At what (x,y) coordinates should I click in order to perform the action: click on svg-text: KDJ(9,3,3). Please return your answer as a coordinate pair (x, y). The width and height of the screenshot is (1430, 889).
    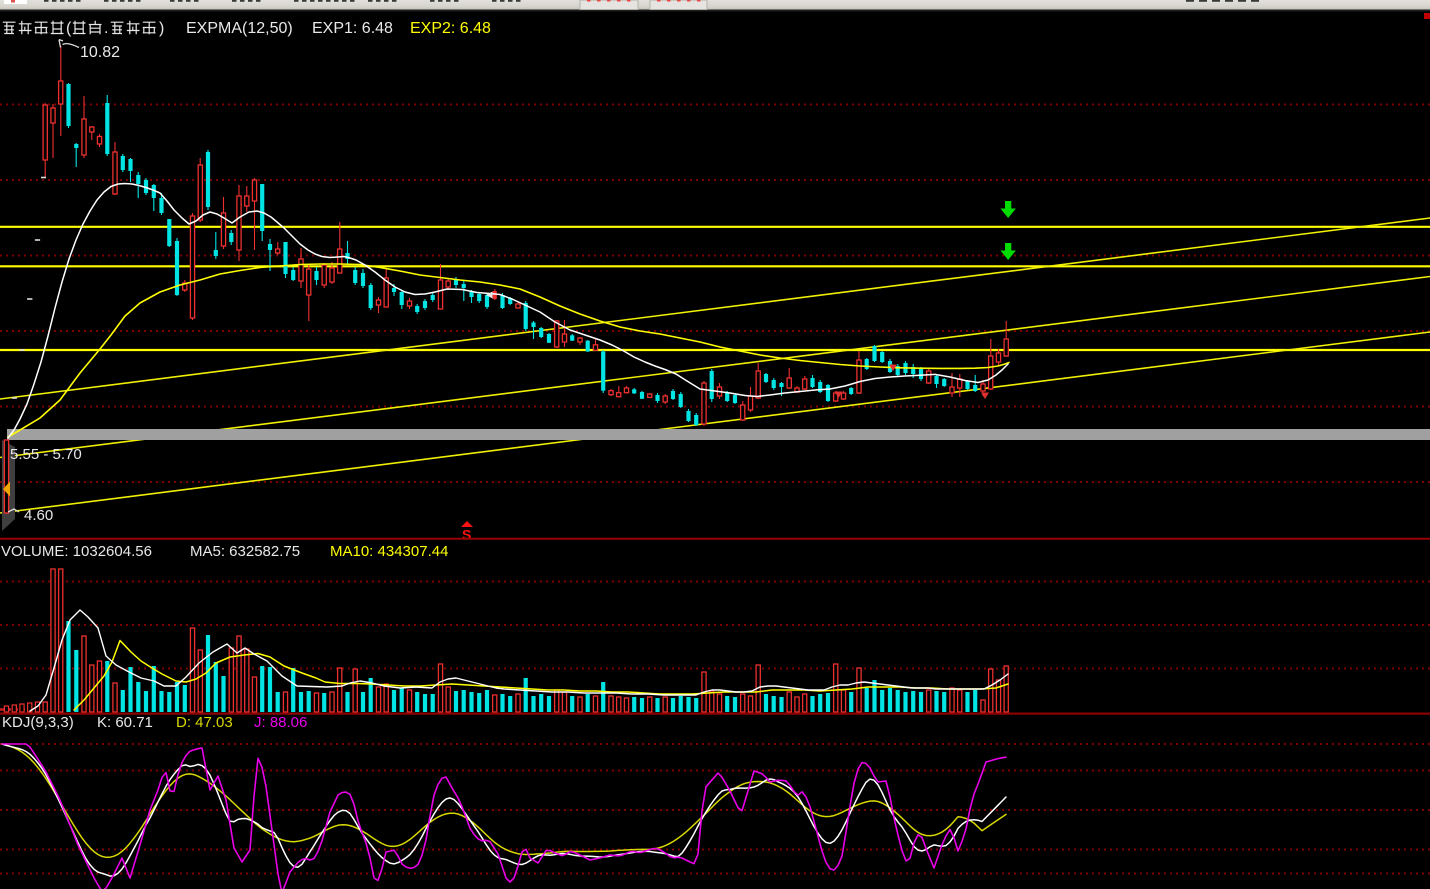
    Looking at the image, I should click on (38, 722).